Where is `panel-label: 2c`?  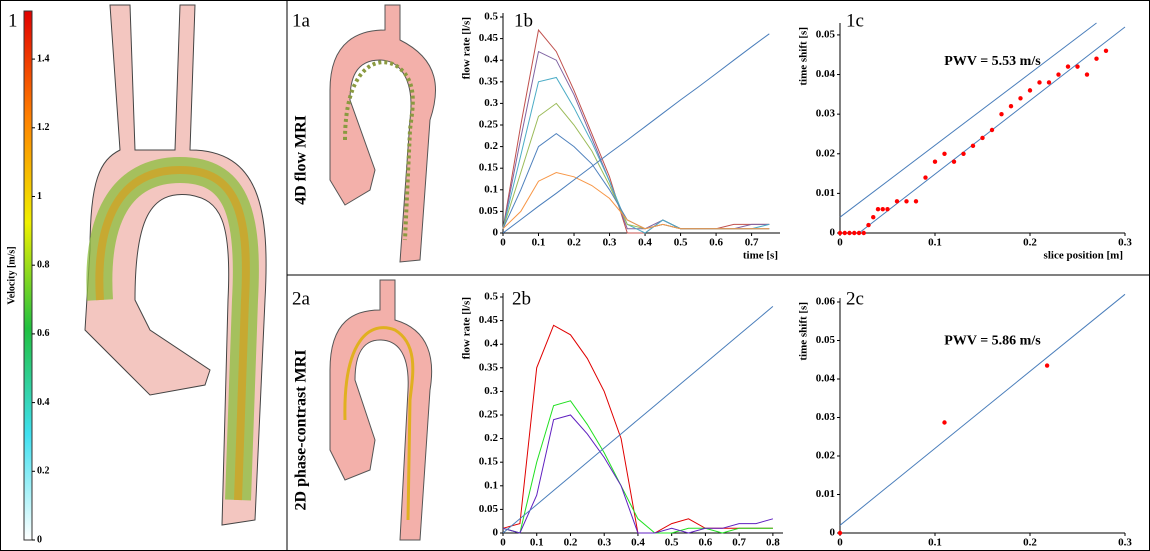 panel-label: 2c is located at coordinates (855, 298).